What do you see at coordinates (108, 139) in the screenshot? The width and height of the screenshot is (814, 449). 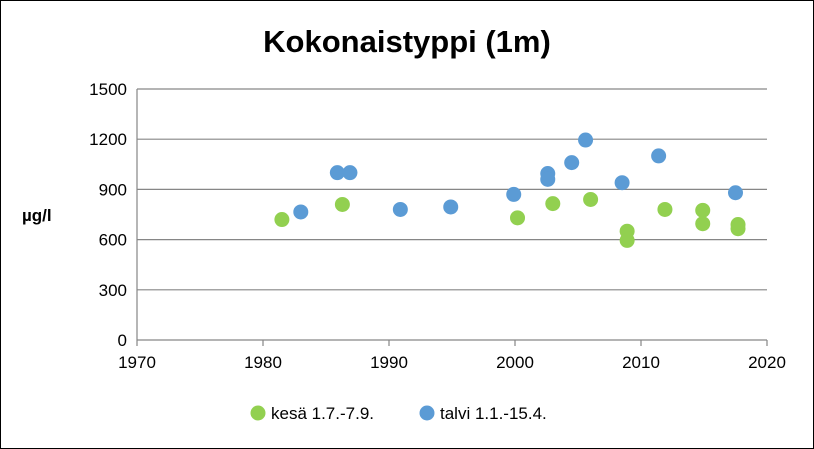 I see `y-tick-label: 1200` at bounding box center [108, 139].